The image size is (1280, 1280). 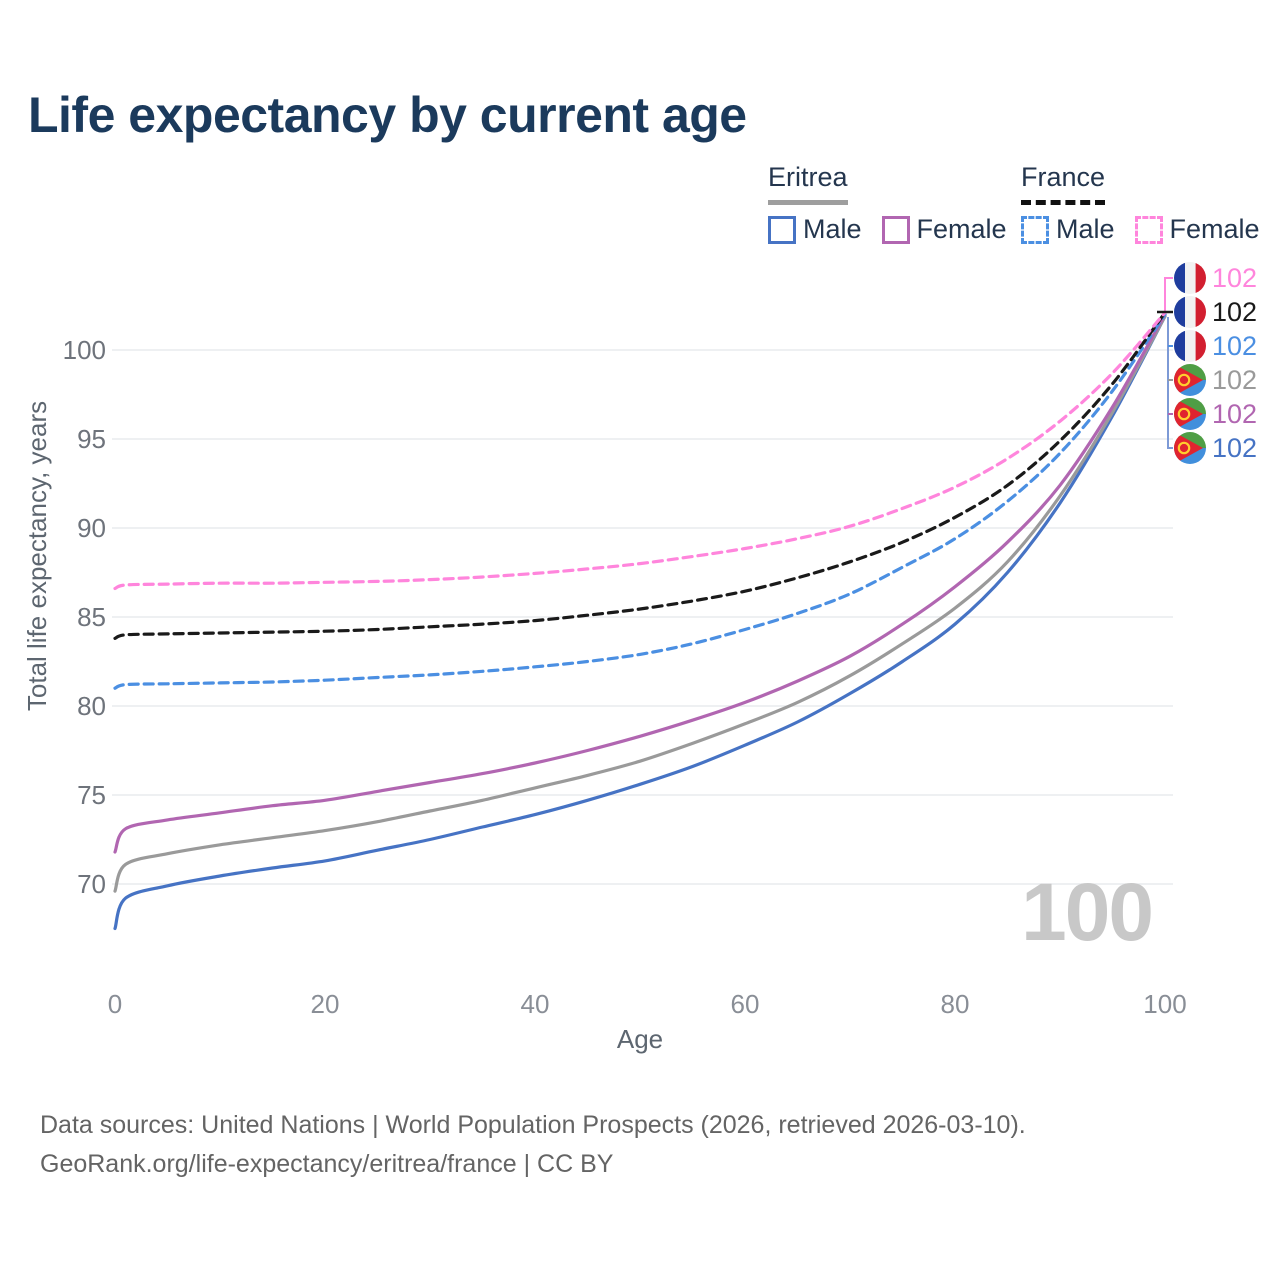 What do you see at coordinates (1234, 380) in the screenshot?
I see `end-value-eritrea-combined: 102` at bounding box center [1234, 380].